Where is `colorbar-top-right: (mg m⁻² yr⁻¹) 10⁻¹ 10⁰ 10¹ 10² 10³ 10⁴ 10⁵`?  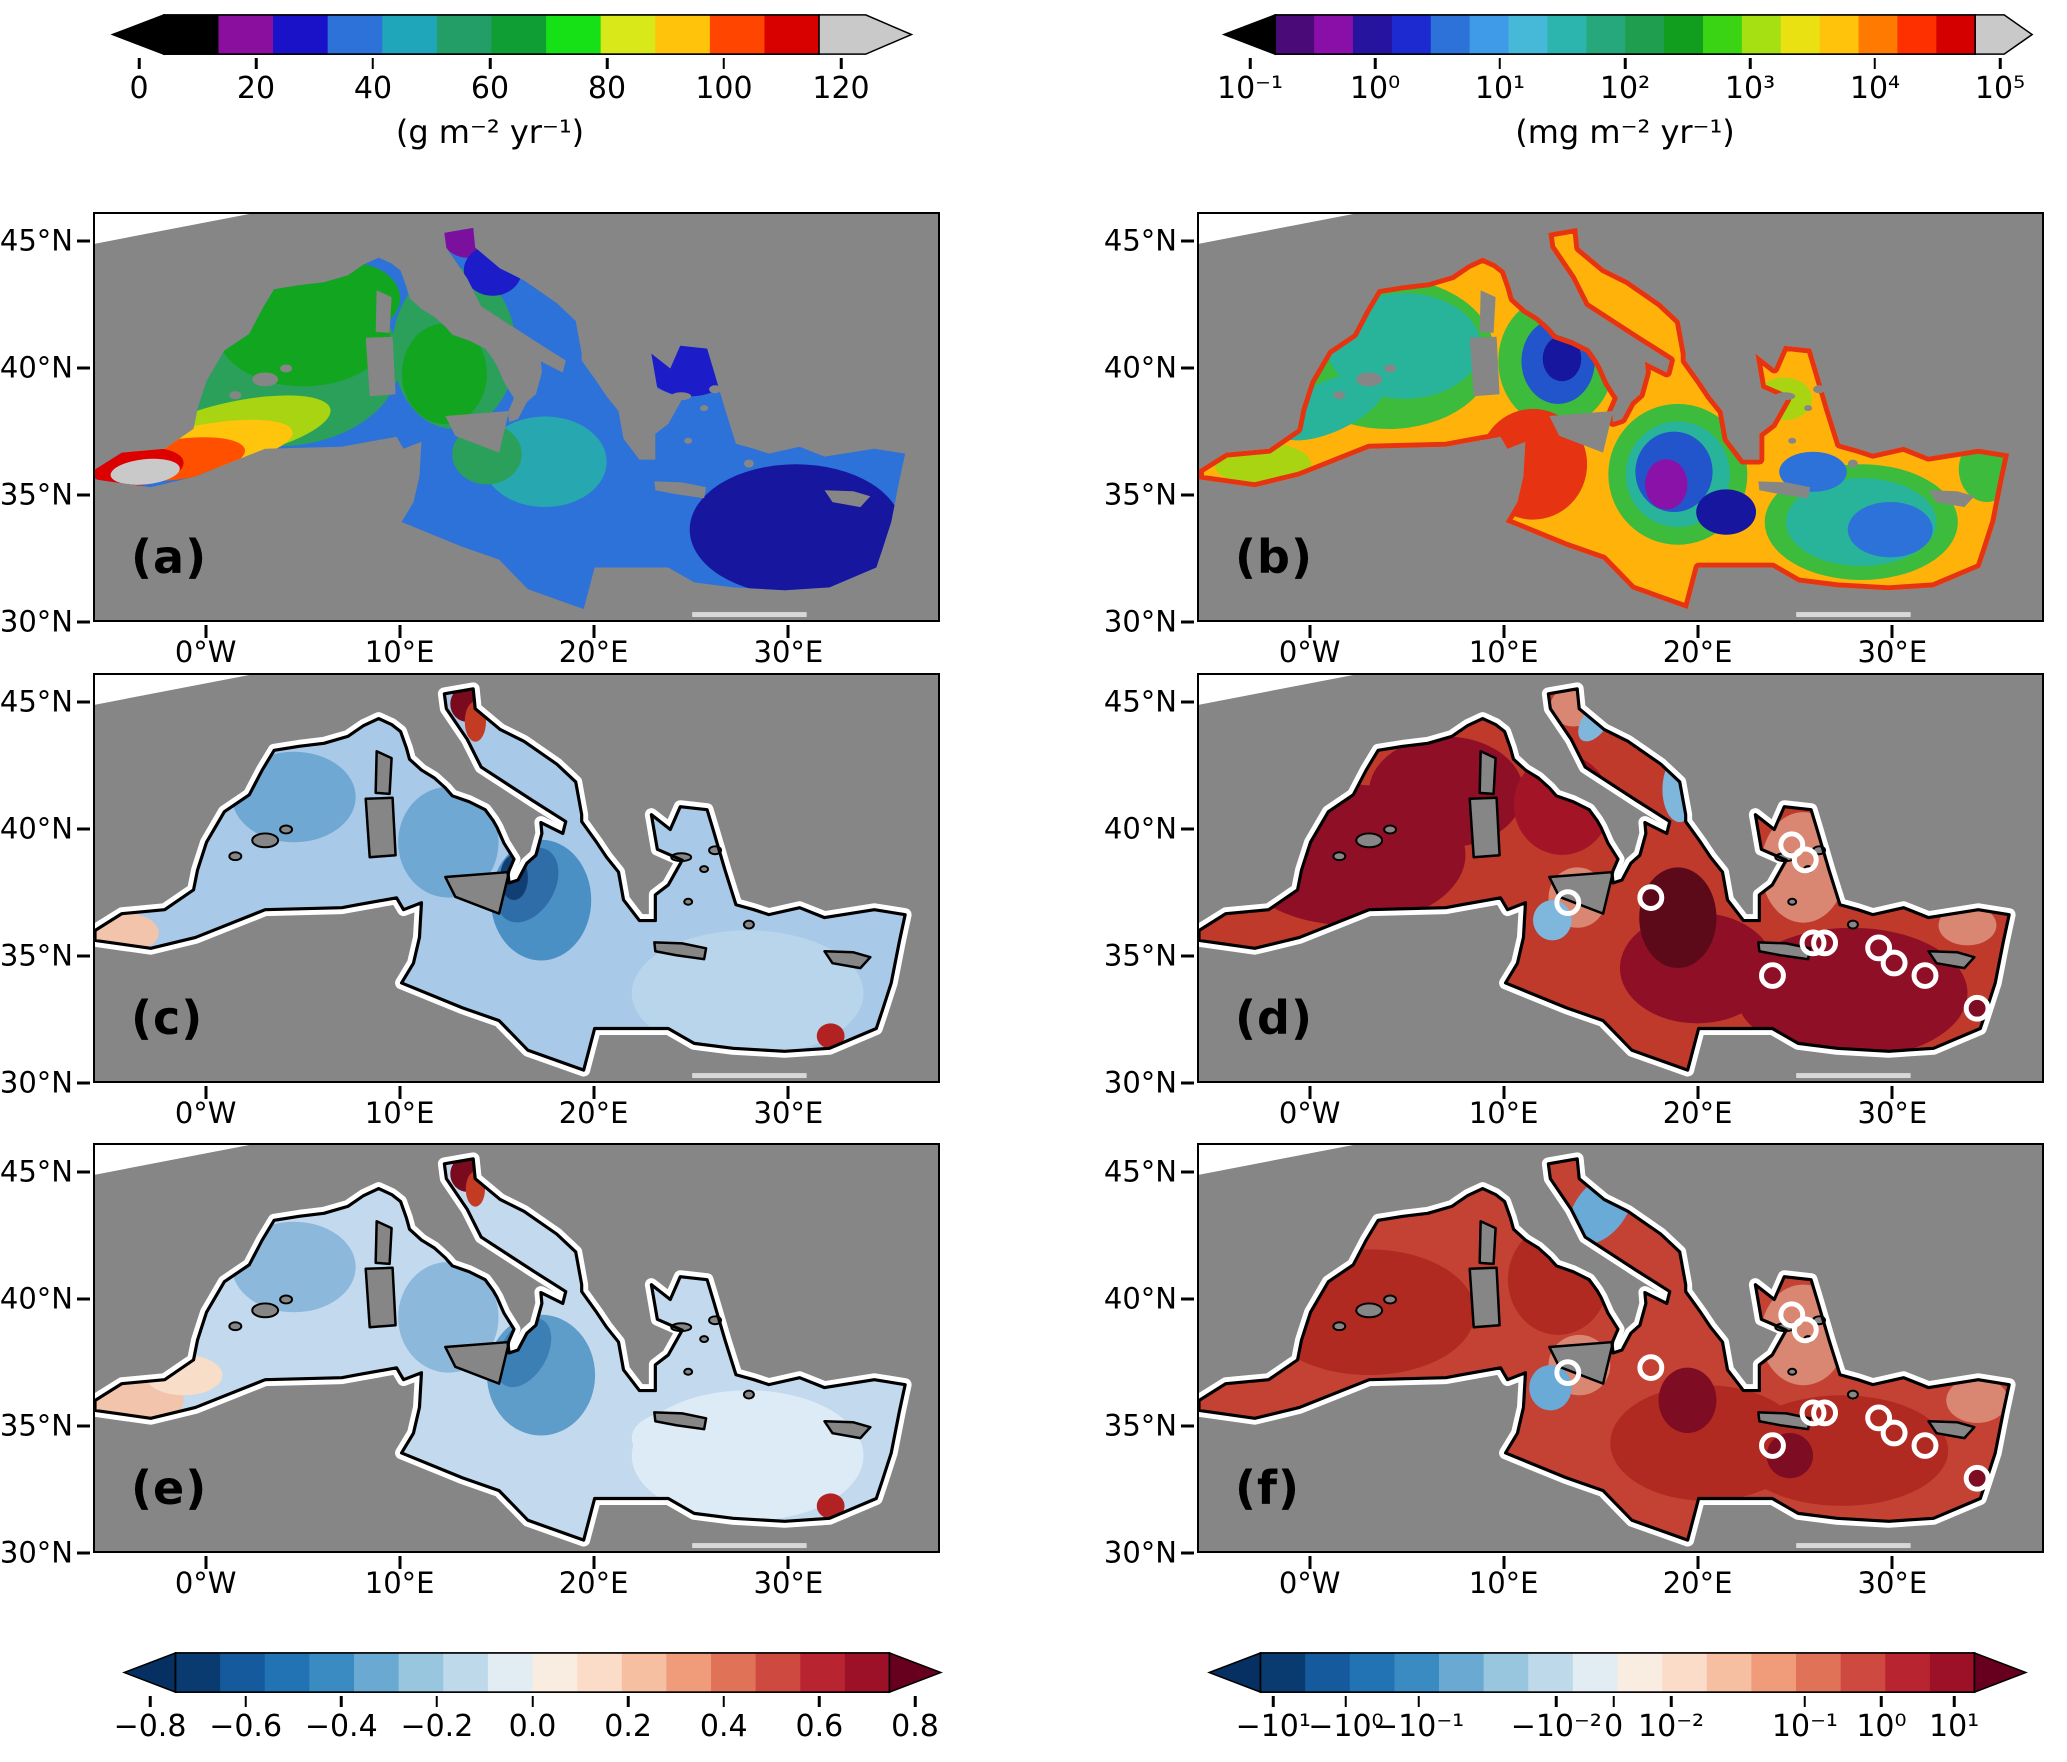
colorbar-top-right: (mg m⁻² yr⁻¹) 10⁻¹ 10⁰ 10¹ 10² 10³ 10⁴ 10⁵ is located at coordinates (1628, 89).